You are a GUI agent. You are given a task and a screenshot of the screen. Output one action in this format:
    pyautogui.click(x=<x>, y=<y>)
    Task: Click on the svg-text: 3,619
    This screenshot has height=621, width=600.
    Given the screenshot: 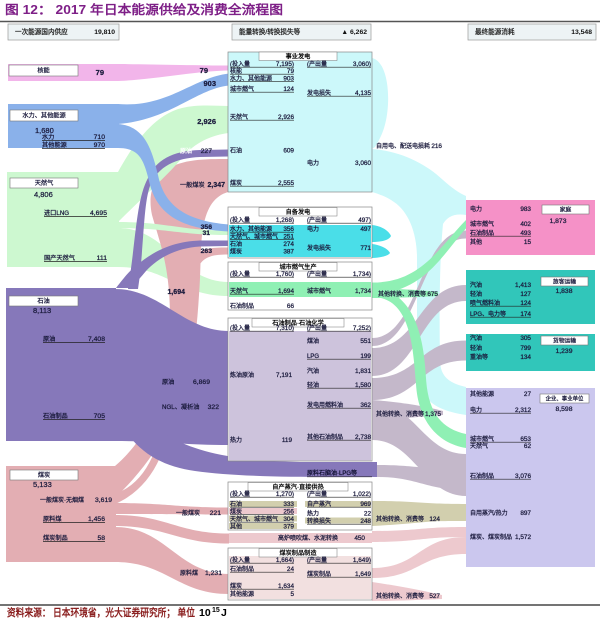 What is the action you would take?
    pyautogui.click(x=103, y=500)
    